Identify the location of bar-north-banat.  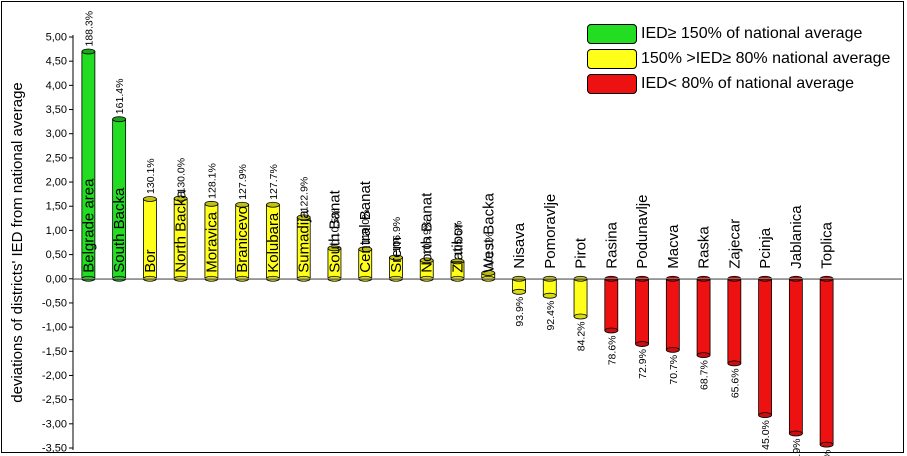
(426, 269).